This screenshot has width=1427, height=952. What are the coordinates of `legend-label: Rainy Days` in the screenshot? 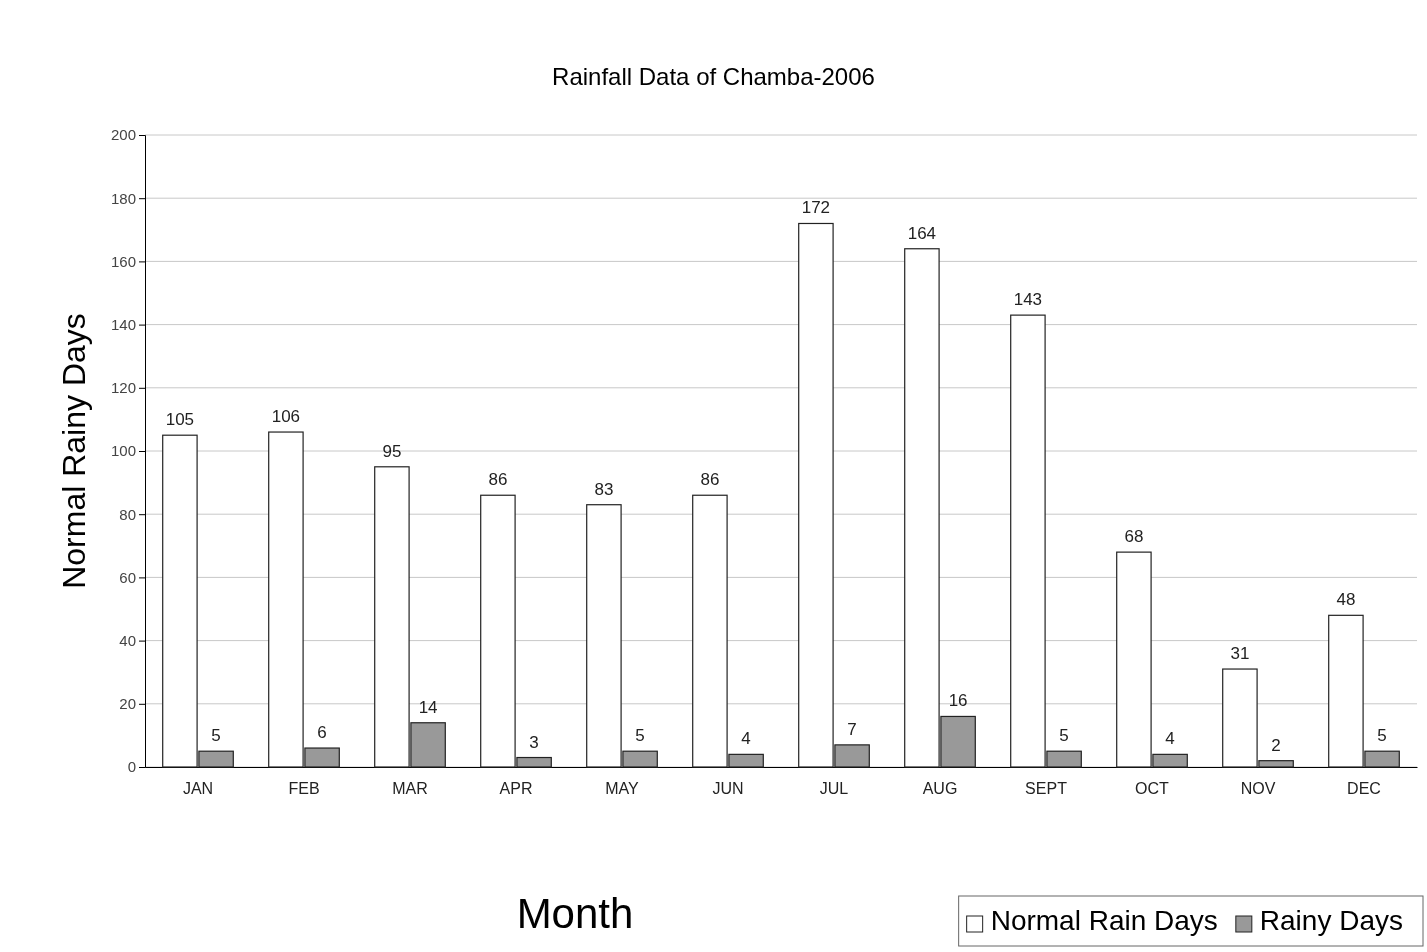 It's located at (1331, 920).